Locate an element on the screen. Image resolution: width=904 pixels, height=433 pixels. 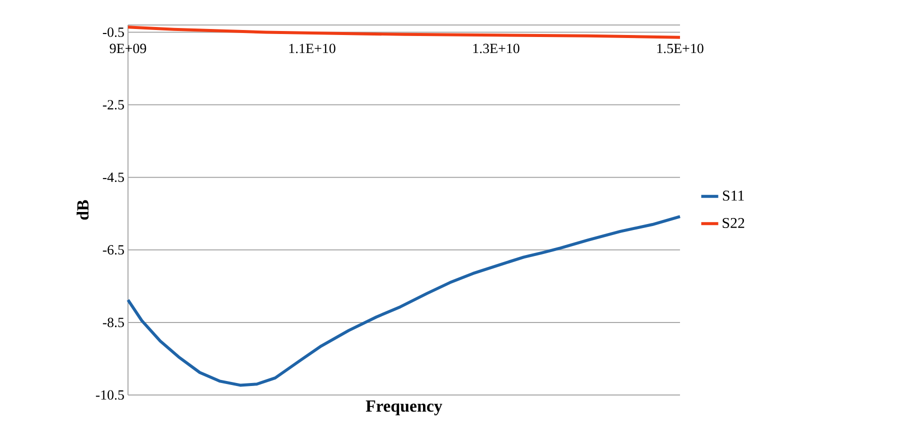
y-tick-label: -0.5 is located at coordinates (113, 32).